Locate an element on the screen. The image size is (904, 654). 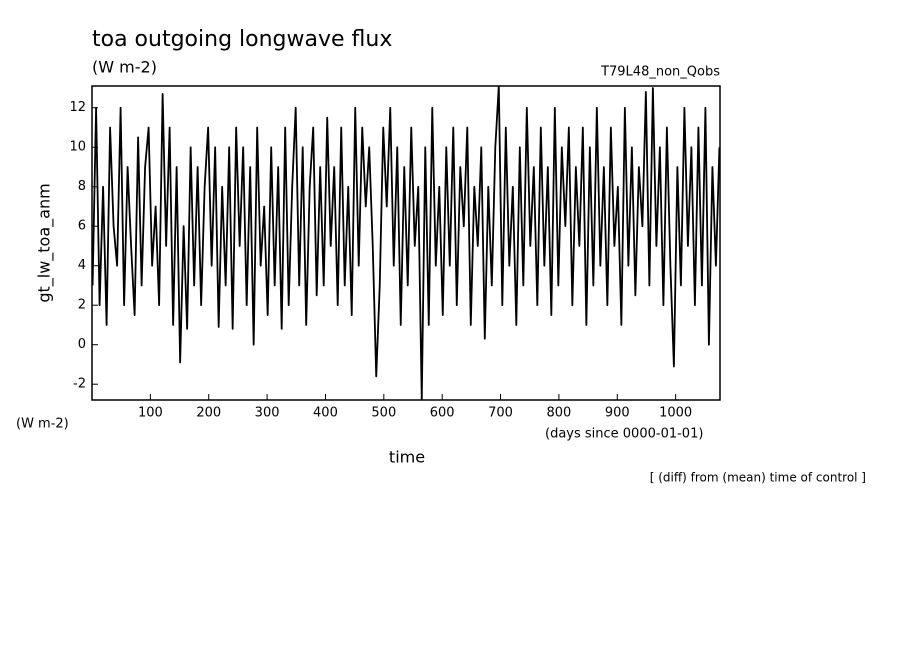
x-tick-label: 600 is located at coordinates (442, 413).